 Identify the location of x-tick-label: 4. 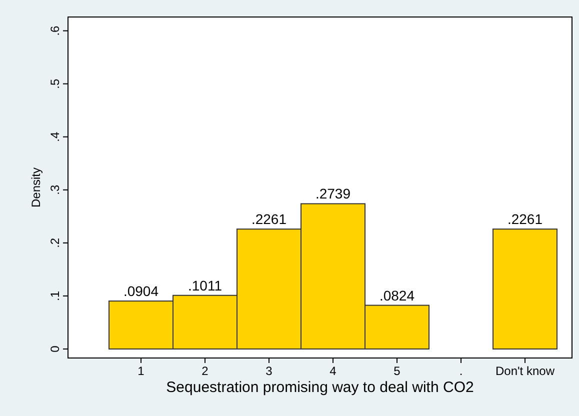
(333, 371).